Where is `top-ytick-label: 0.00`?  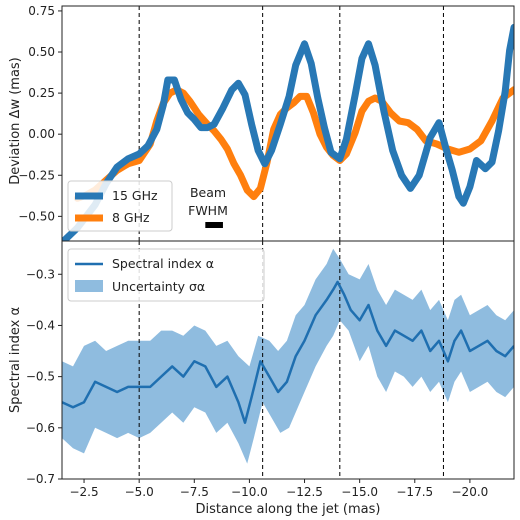
top-ytick-label: 0.00 is located at coordinates (41, 134).